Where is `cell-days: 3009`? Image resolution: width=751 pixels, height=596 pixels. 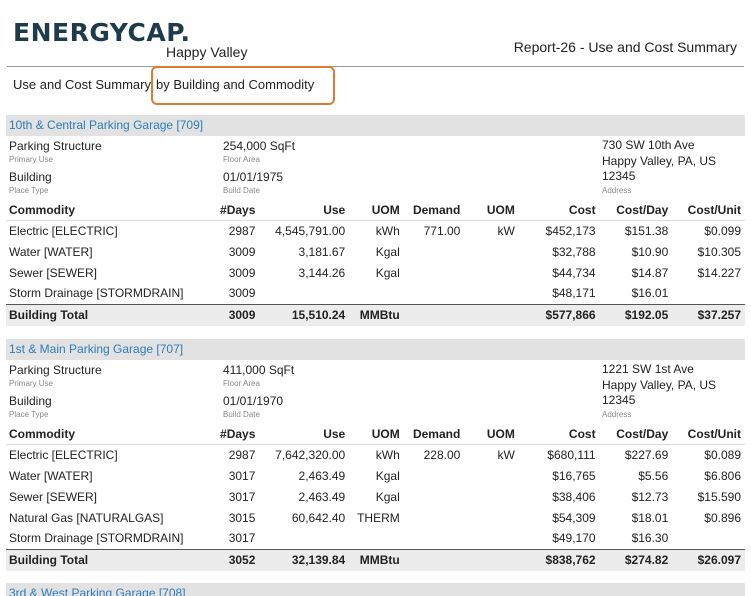 cell-days: 3009 is located at coordinates (242, 272).